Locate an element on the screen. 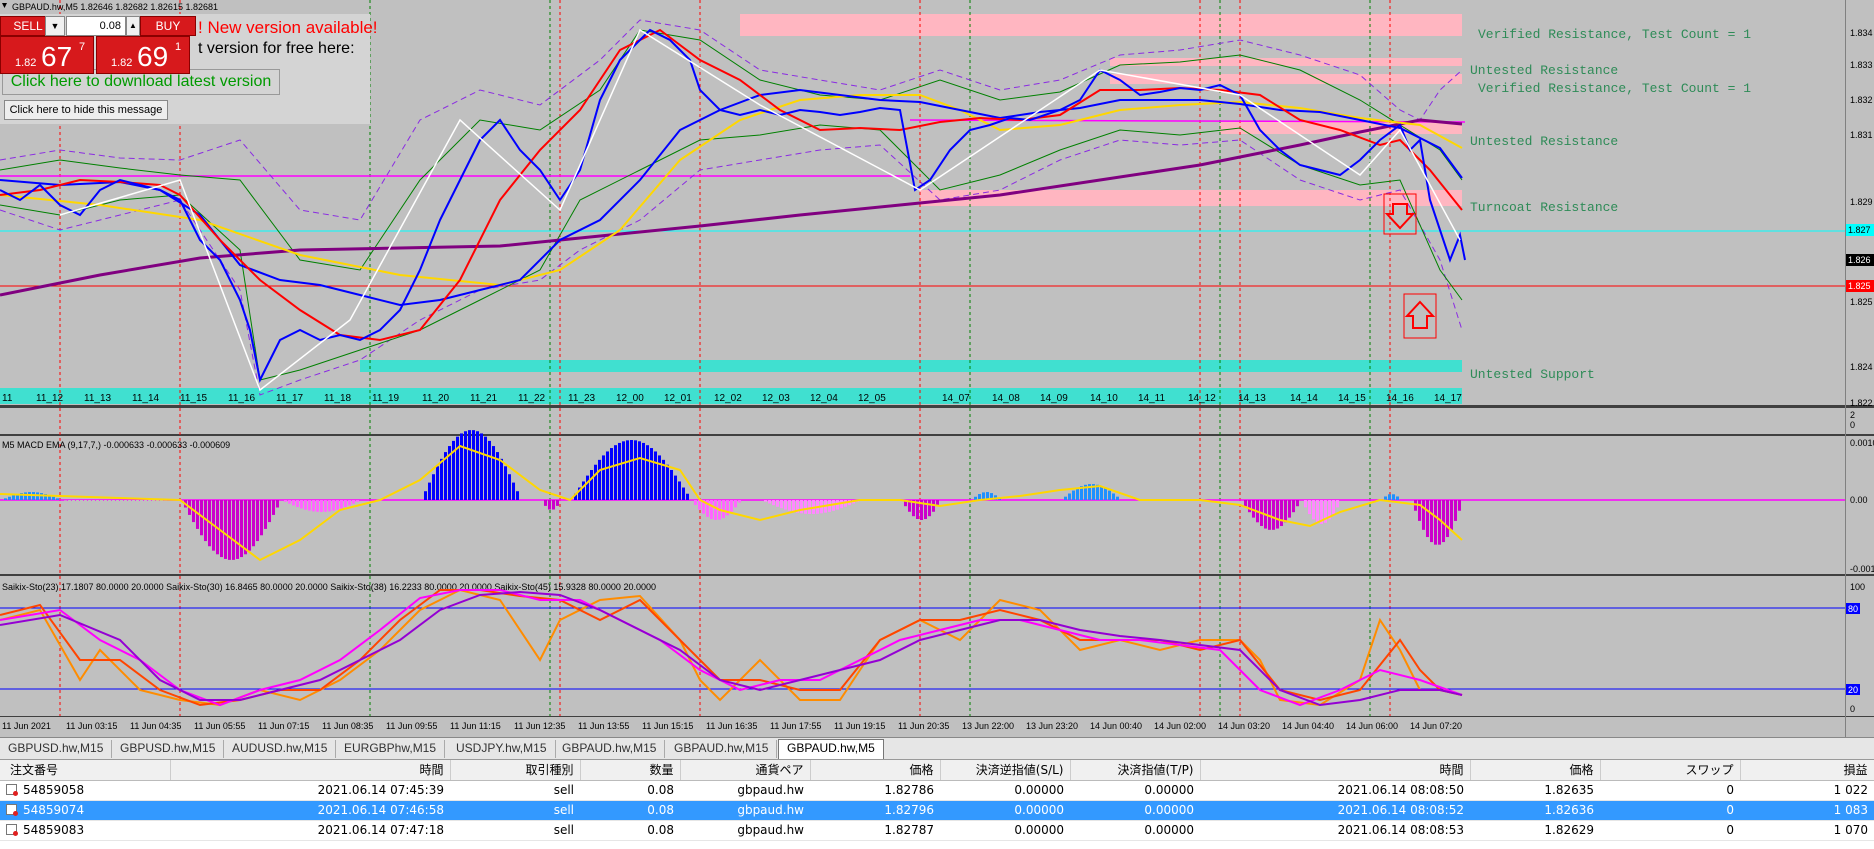 Image resolution: width=1874 pixels, height=849 pixels. column-header: 決済指値(T/P) is located at coordinates (1135, 770).